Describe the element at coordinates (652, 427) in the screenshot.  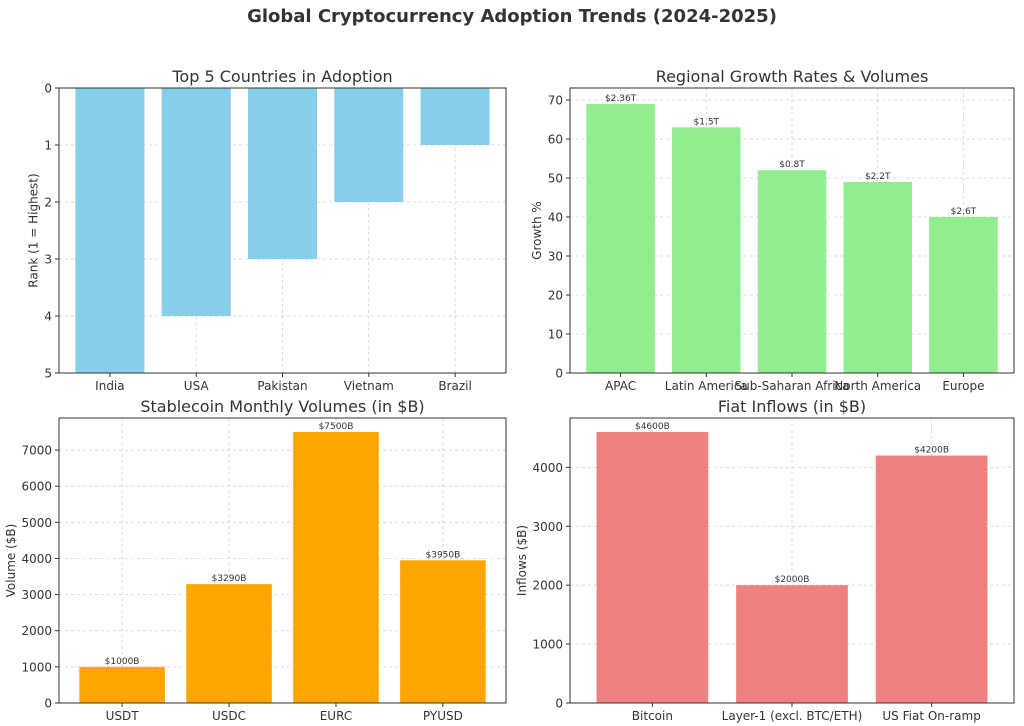
I see `data-label: $4600B` at that location.